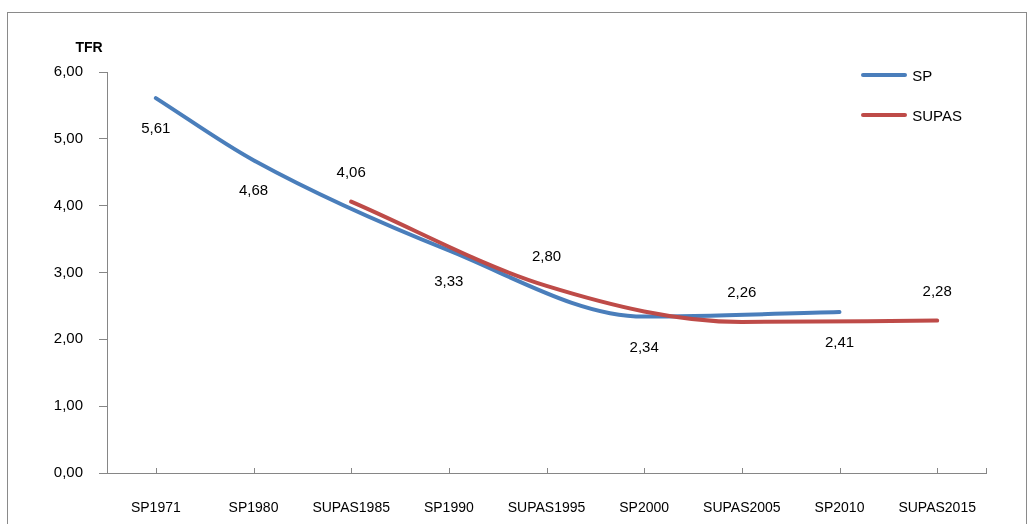 The width and height of the screenshot is (1031, 524). Describe the element at coordinates (156, 128) in the screenshot. I see `data-label: 5,61` at that location.